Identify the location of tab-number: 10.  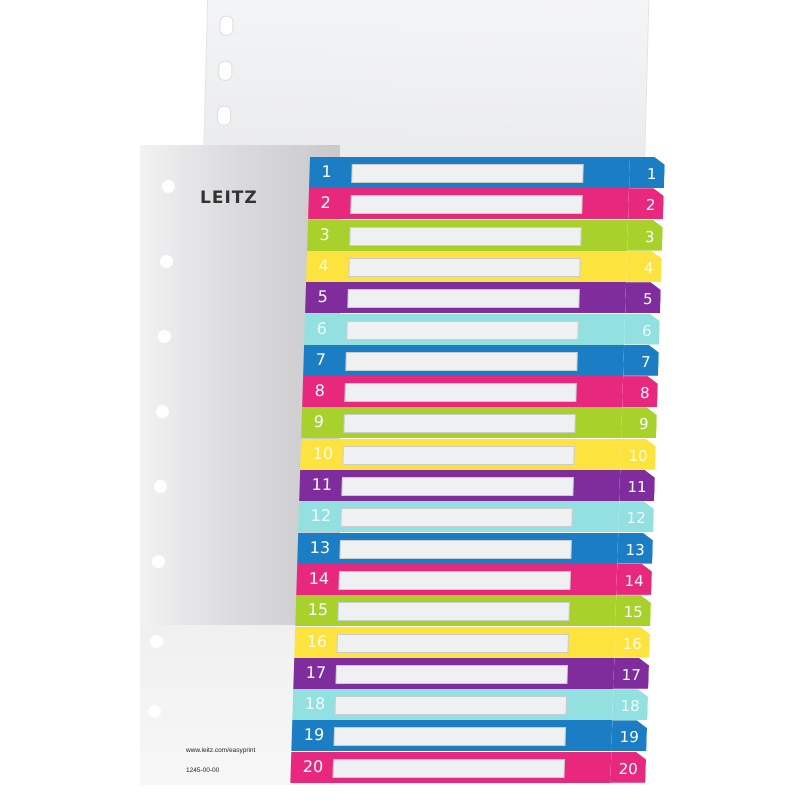
(638, 455).